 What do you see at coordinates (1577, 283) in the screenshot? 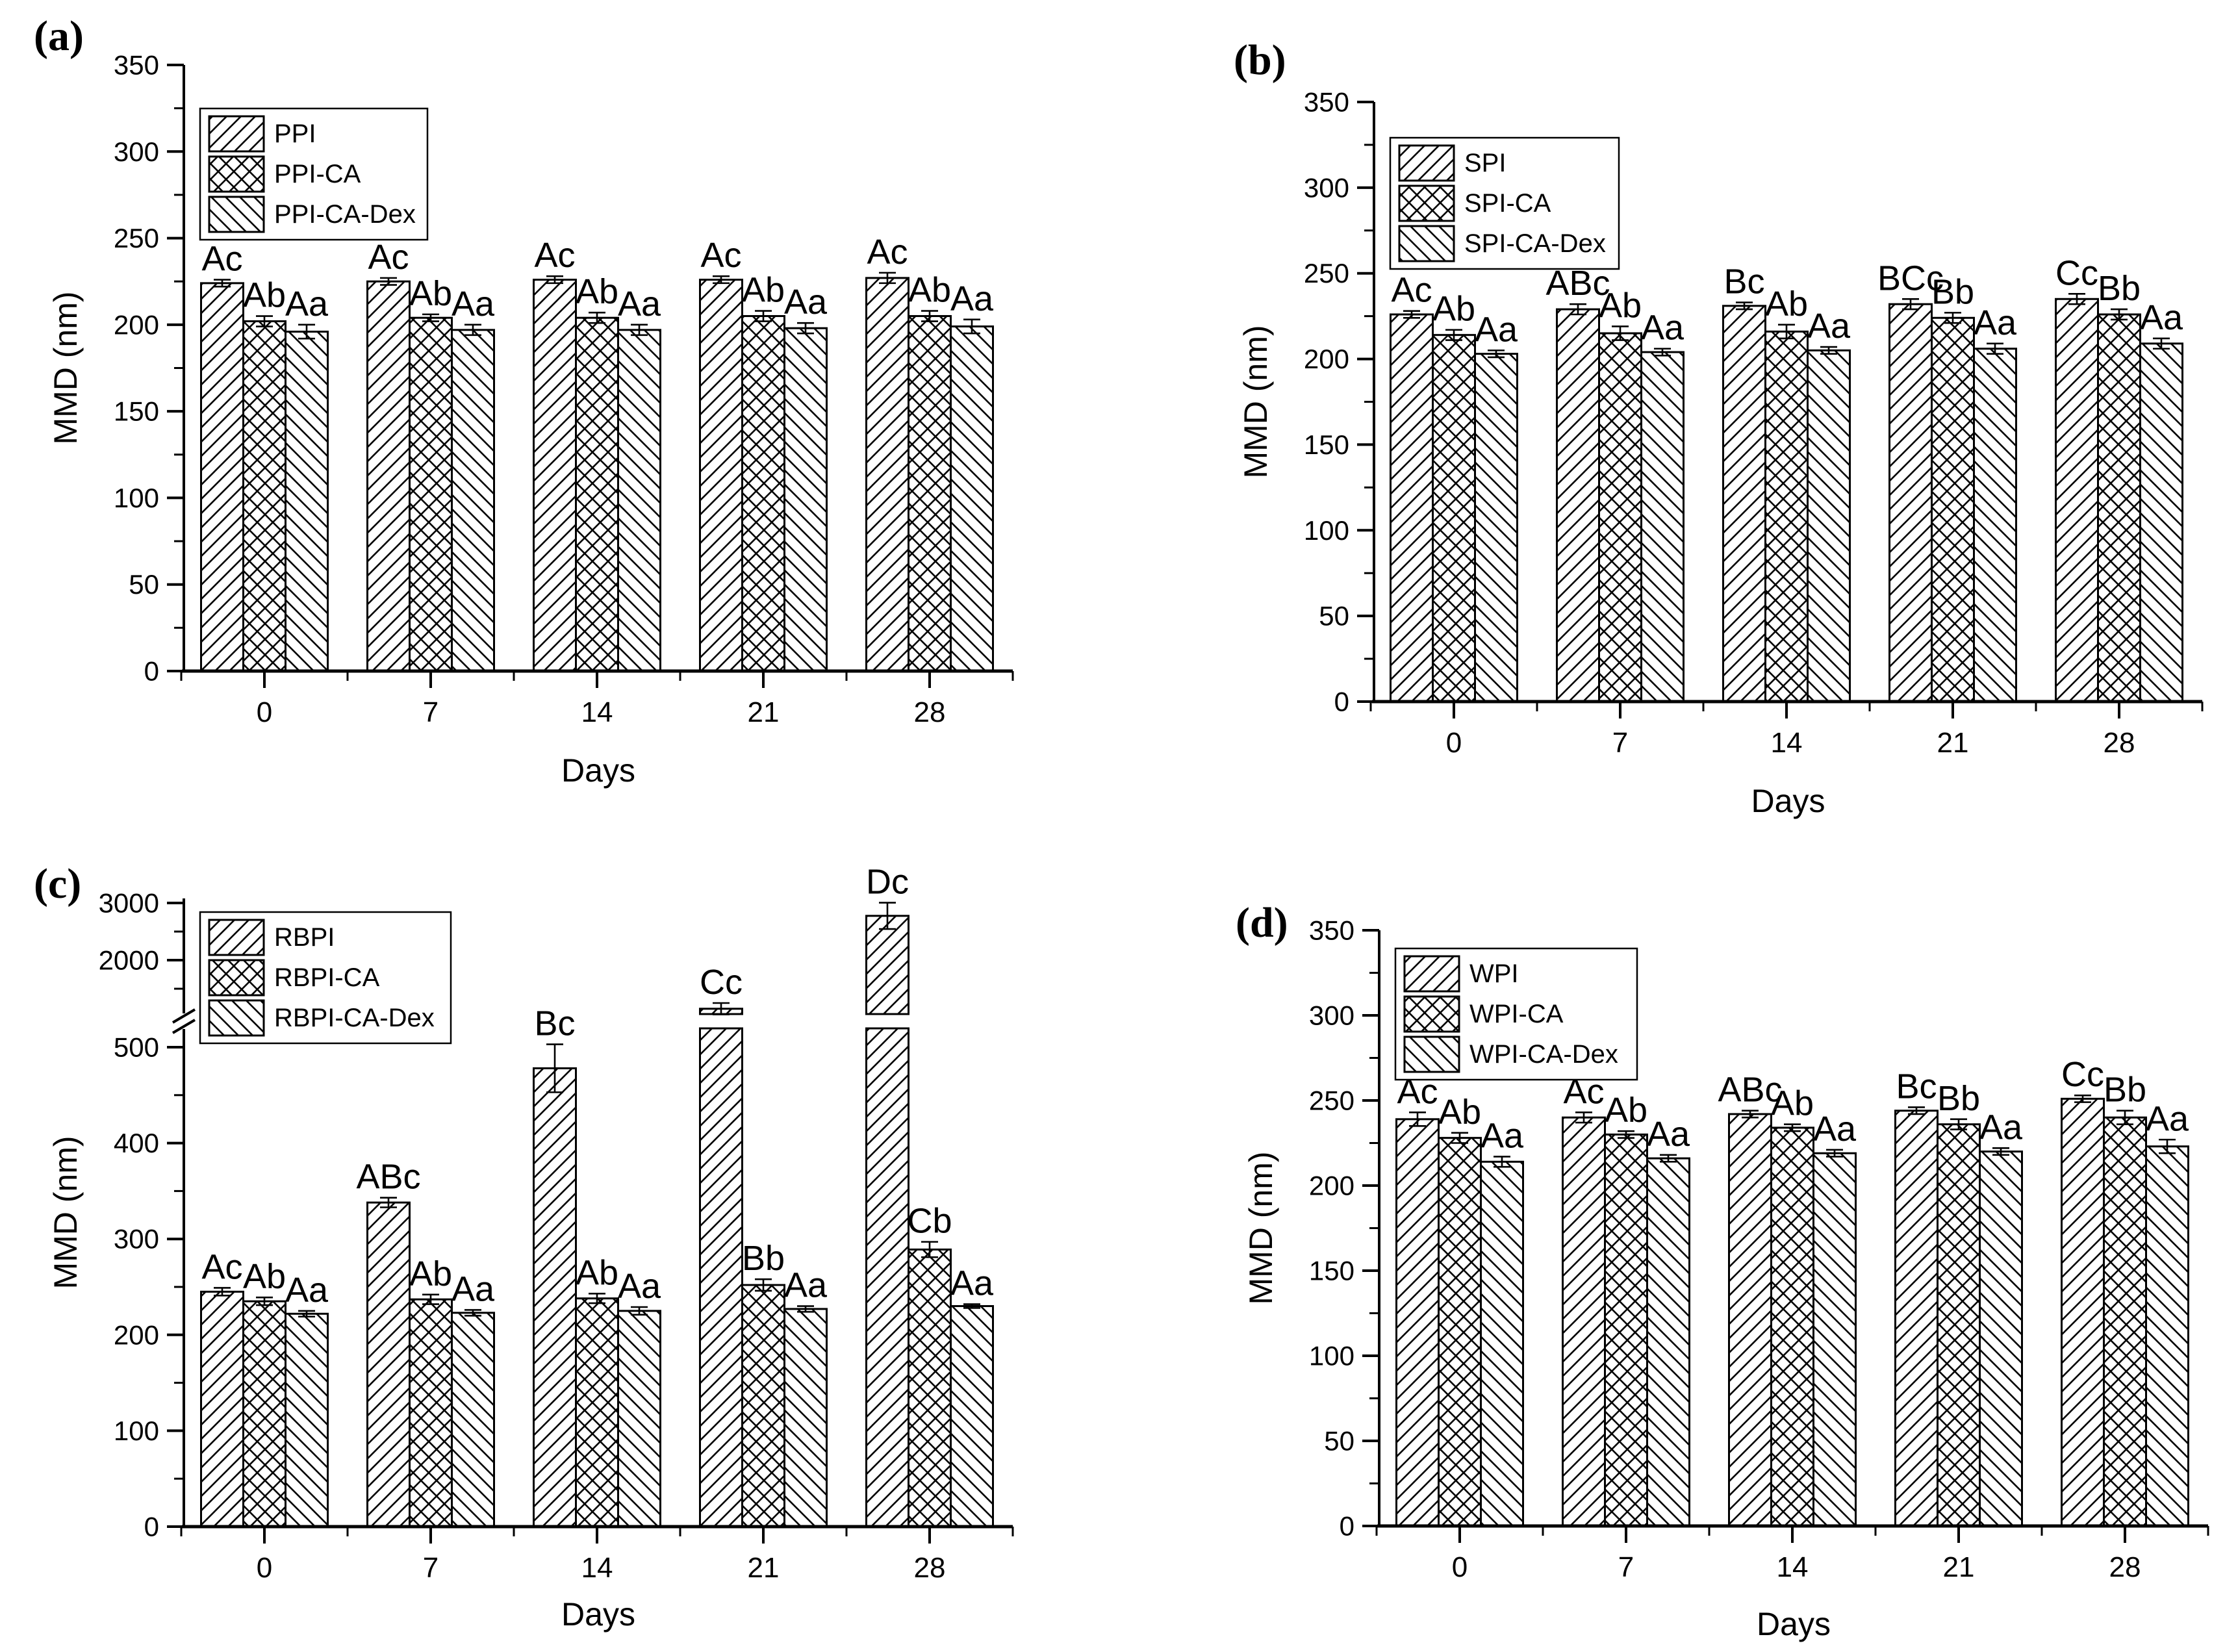
I see `sig-label: ABc` at bounding box center [1577, 283].